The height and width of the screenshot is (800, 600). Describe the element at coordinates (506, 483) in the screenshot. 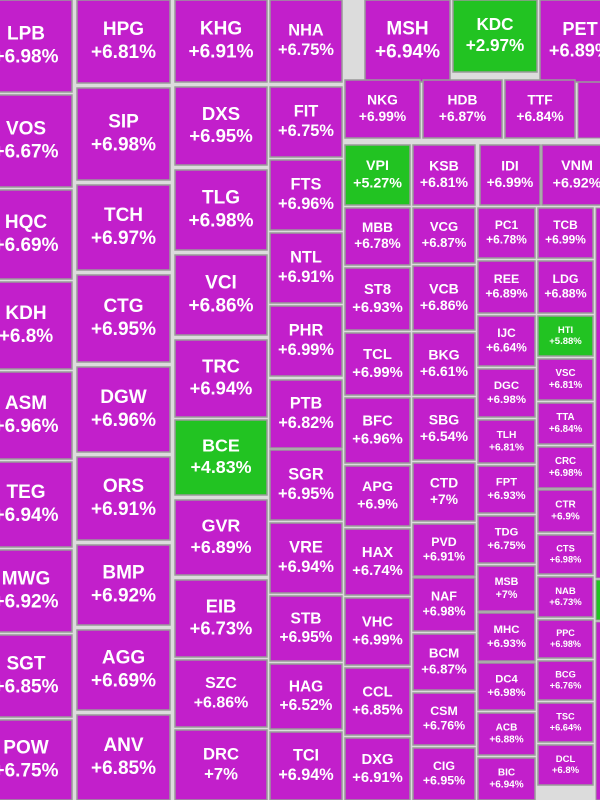

I see `ticker: FPT` at that location.